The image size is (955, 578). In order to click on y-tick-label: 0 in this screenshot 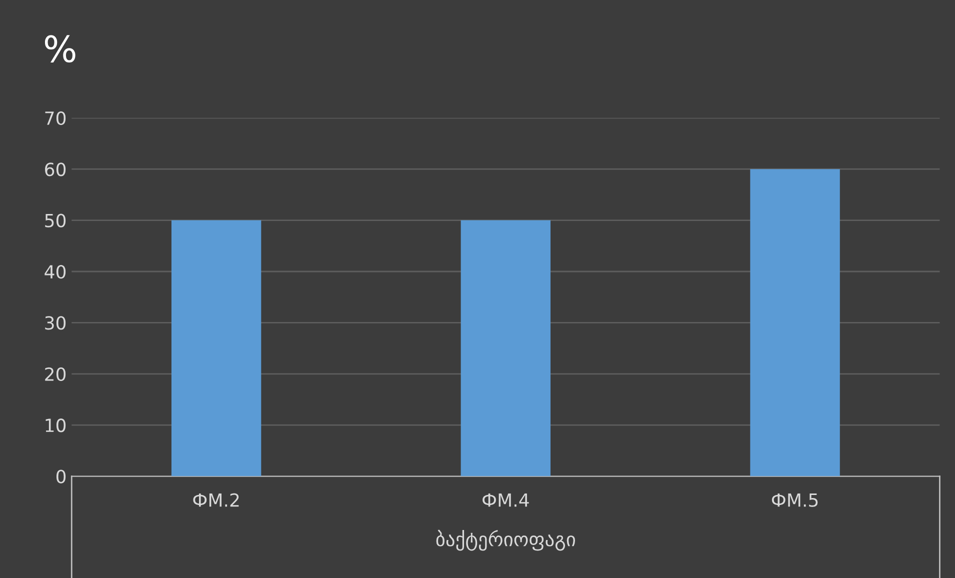, I will do `click(61, 477)`.